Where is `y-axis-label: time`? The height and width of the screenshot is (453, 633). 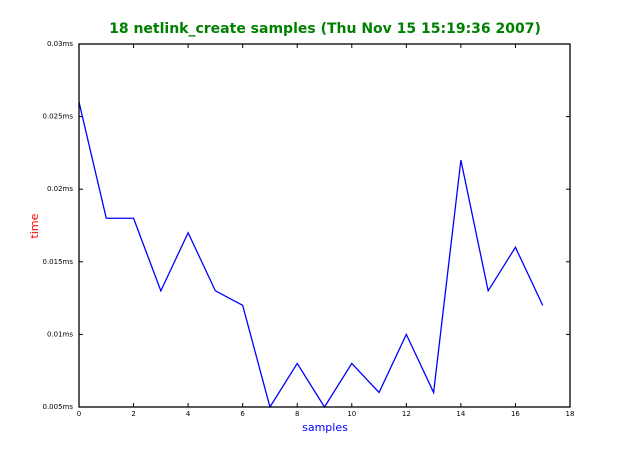
y-axis-label: time is located at coordinates (34, 225).